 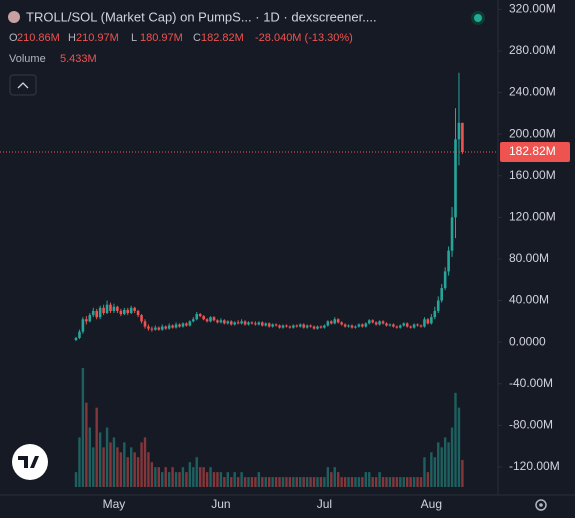 What do you see at coordinates (27, 59) in the screenshot?
I see `volume-title: Volume` at bounding box center [27, 59].